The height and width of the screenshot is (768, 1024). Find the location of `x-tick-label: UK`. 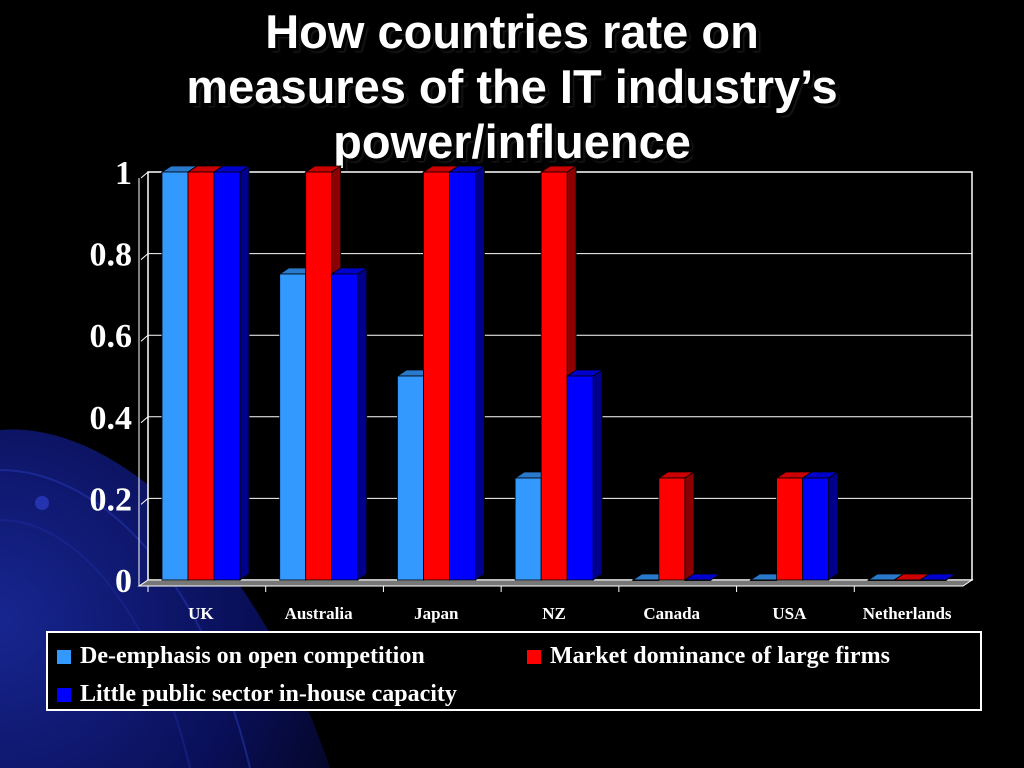

x-tick-label: UK is located at coordinates (201, 613).